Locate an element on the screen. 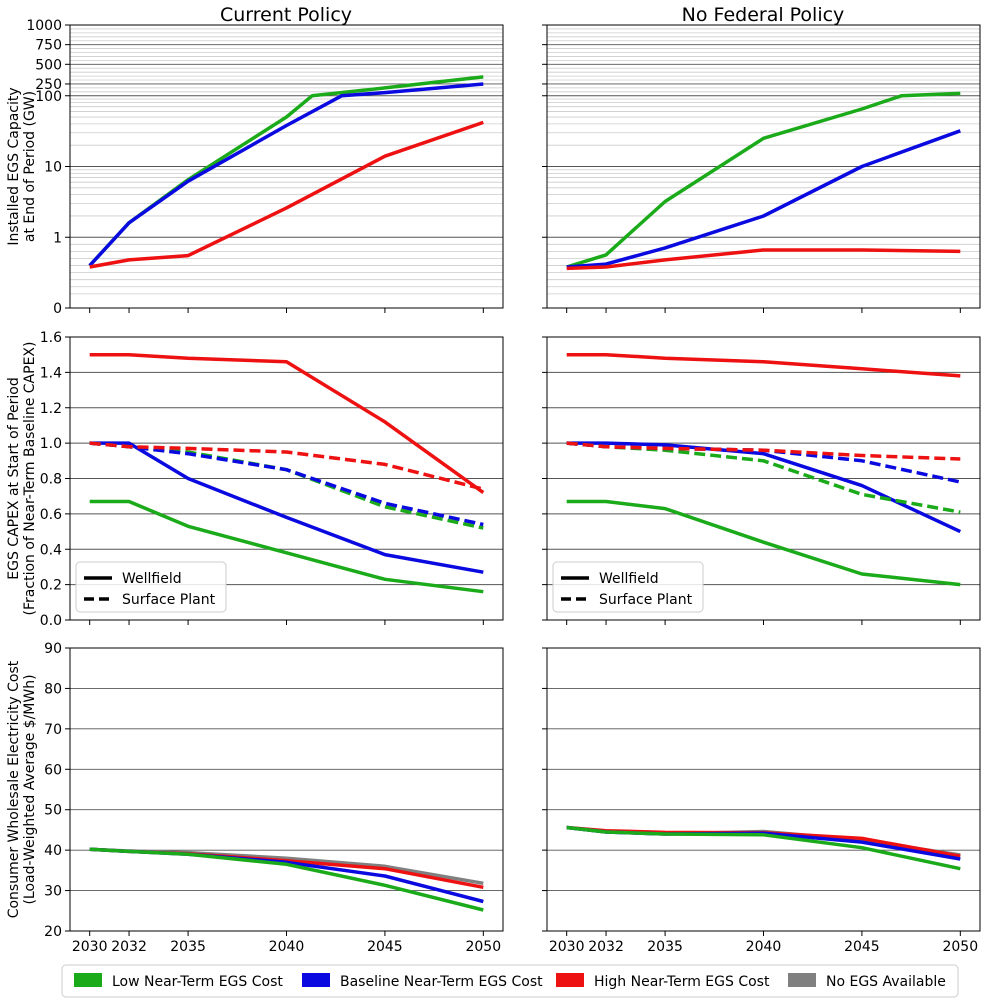 The image size is (986, 1000). y-tick-label: 20 is located at coordinates (53, 932).